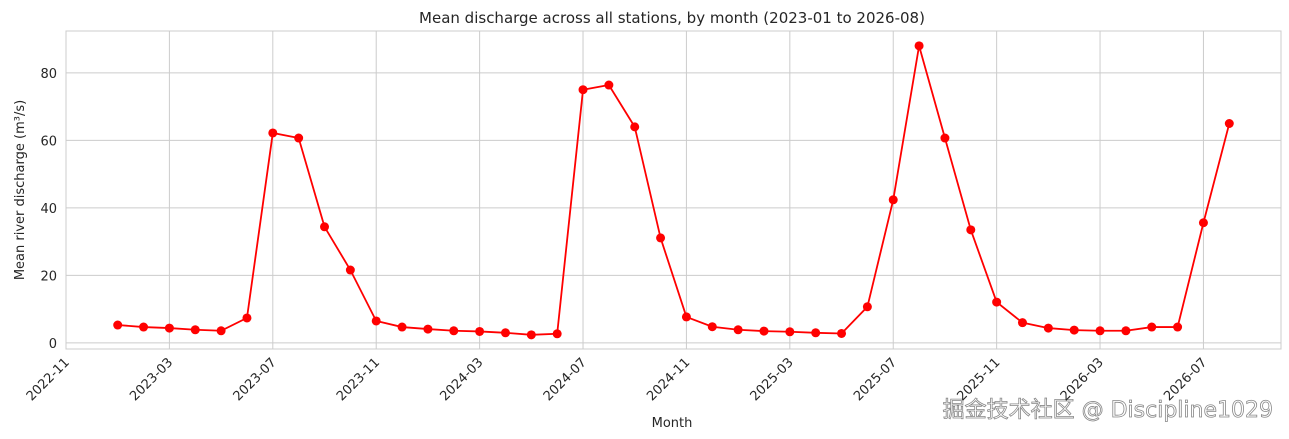 The width and height of the screenshot is (1289, 439). What do you see at coordinates (565, 379) in the screenshot?
I see `x-tick-label: 2024-07` at bounding box center [565, 379].